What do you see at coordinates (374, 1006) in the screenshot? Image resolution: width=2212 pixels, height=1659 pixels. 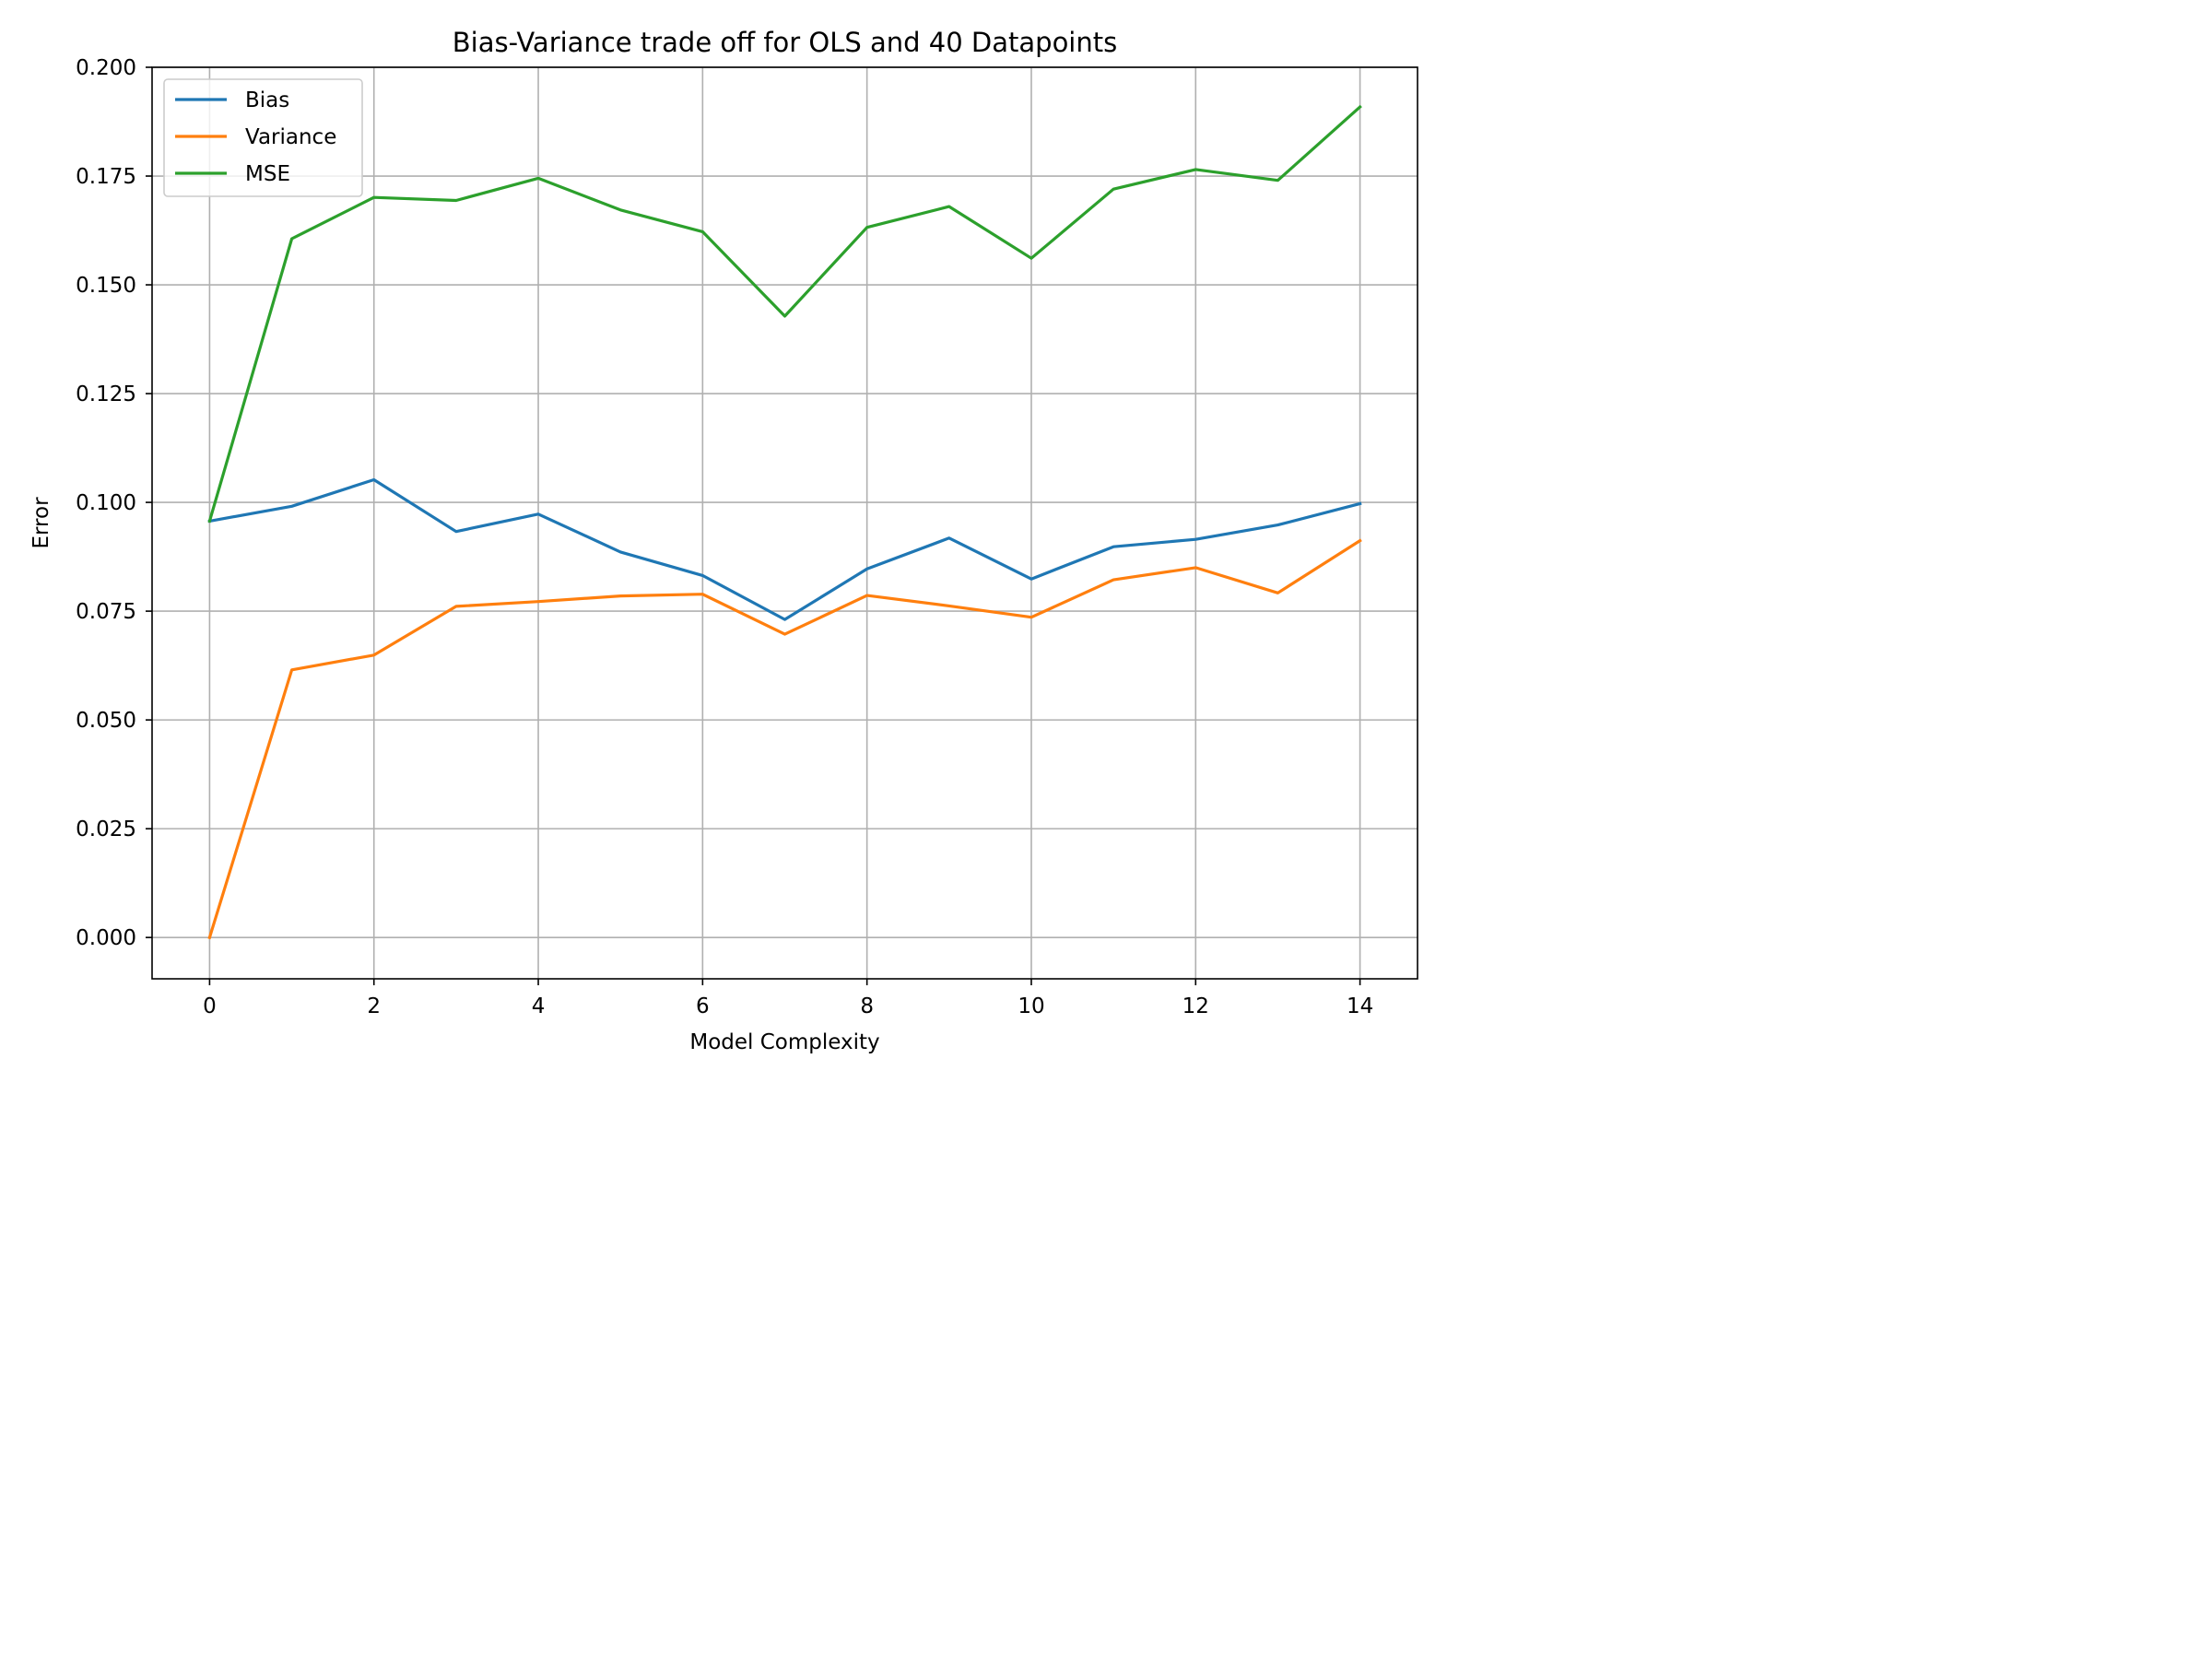 I see `x-tick-label: 2` at bounding box center [374, 1006].